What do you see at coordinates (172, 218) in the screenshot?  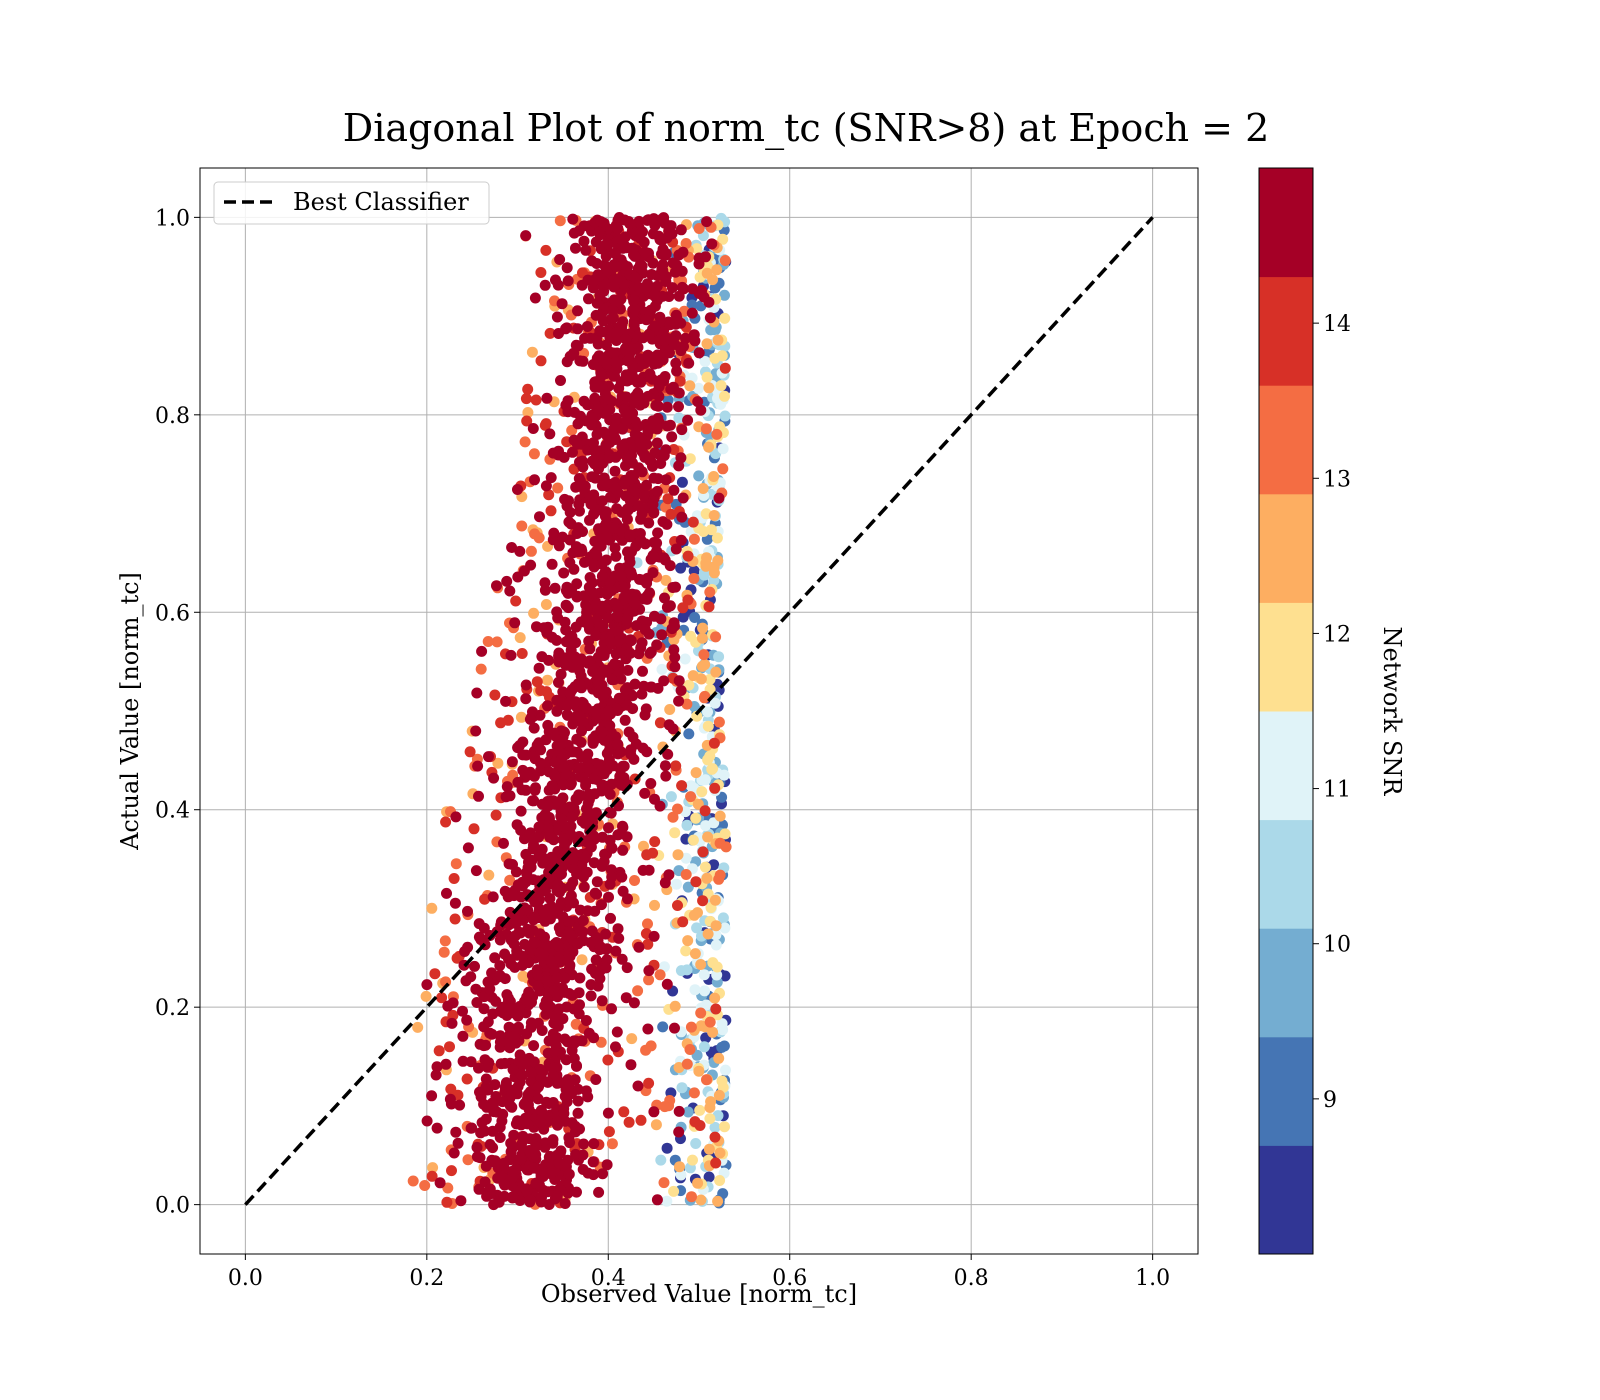 I see `y-tick-label: 1.0` at bounding box center [172, 218].